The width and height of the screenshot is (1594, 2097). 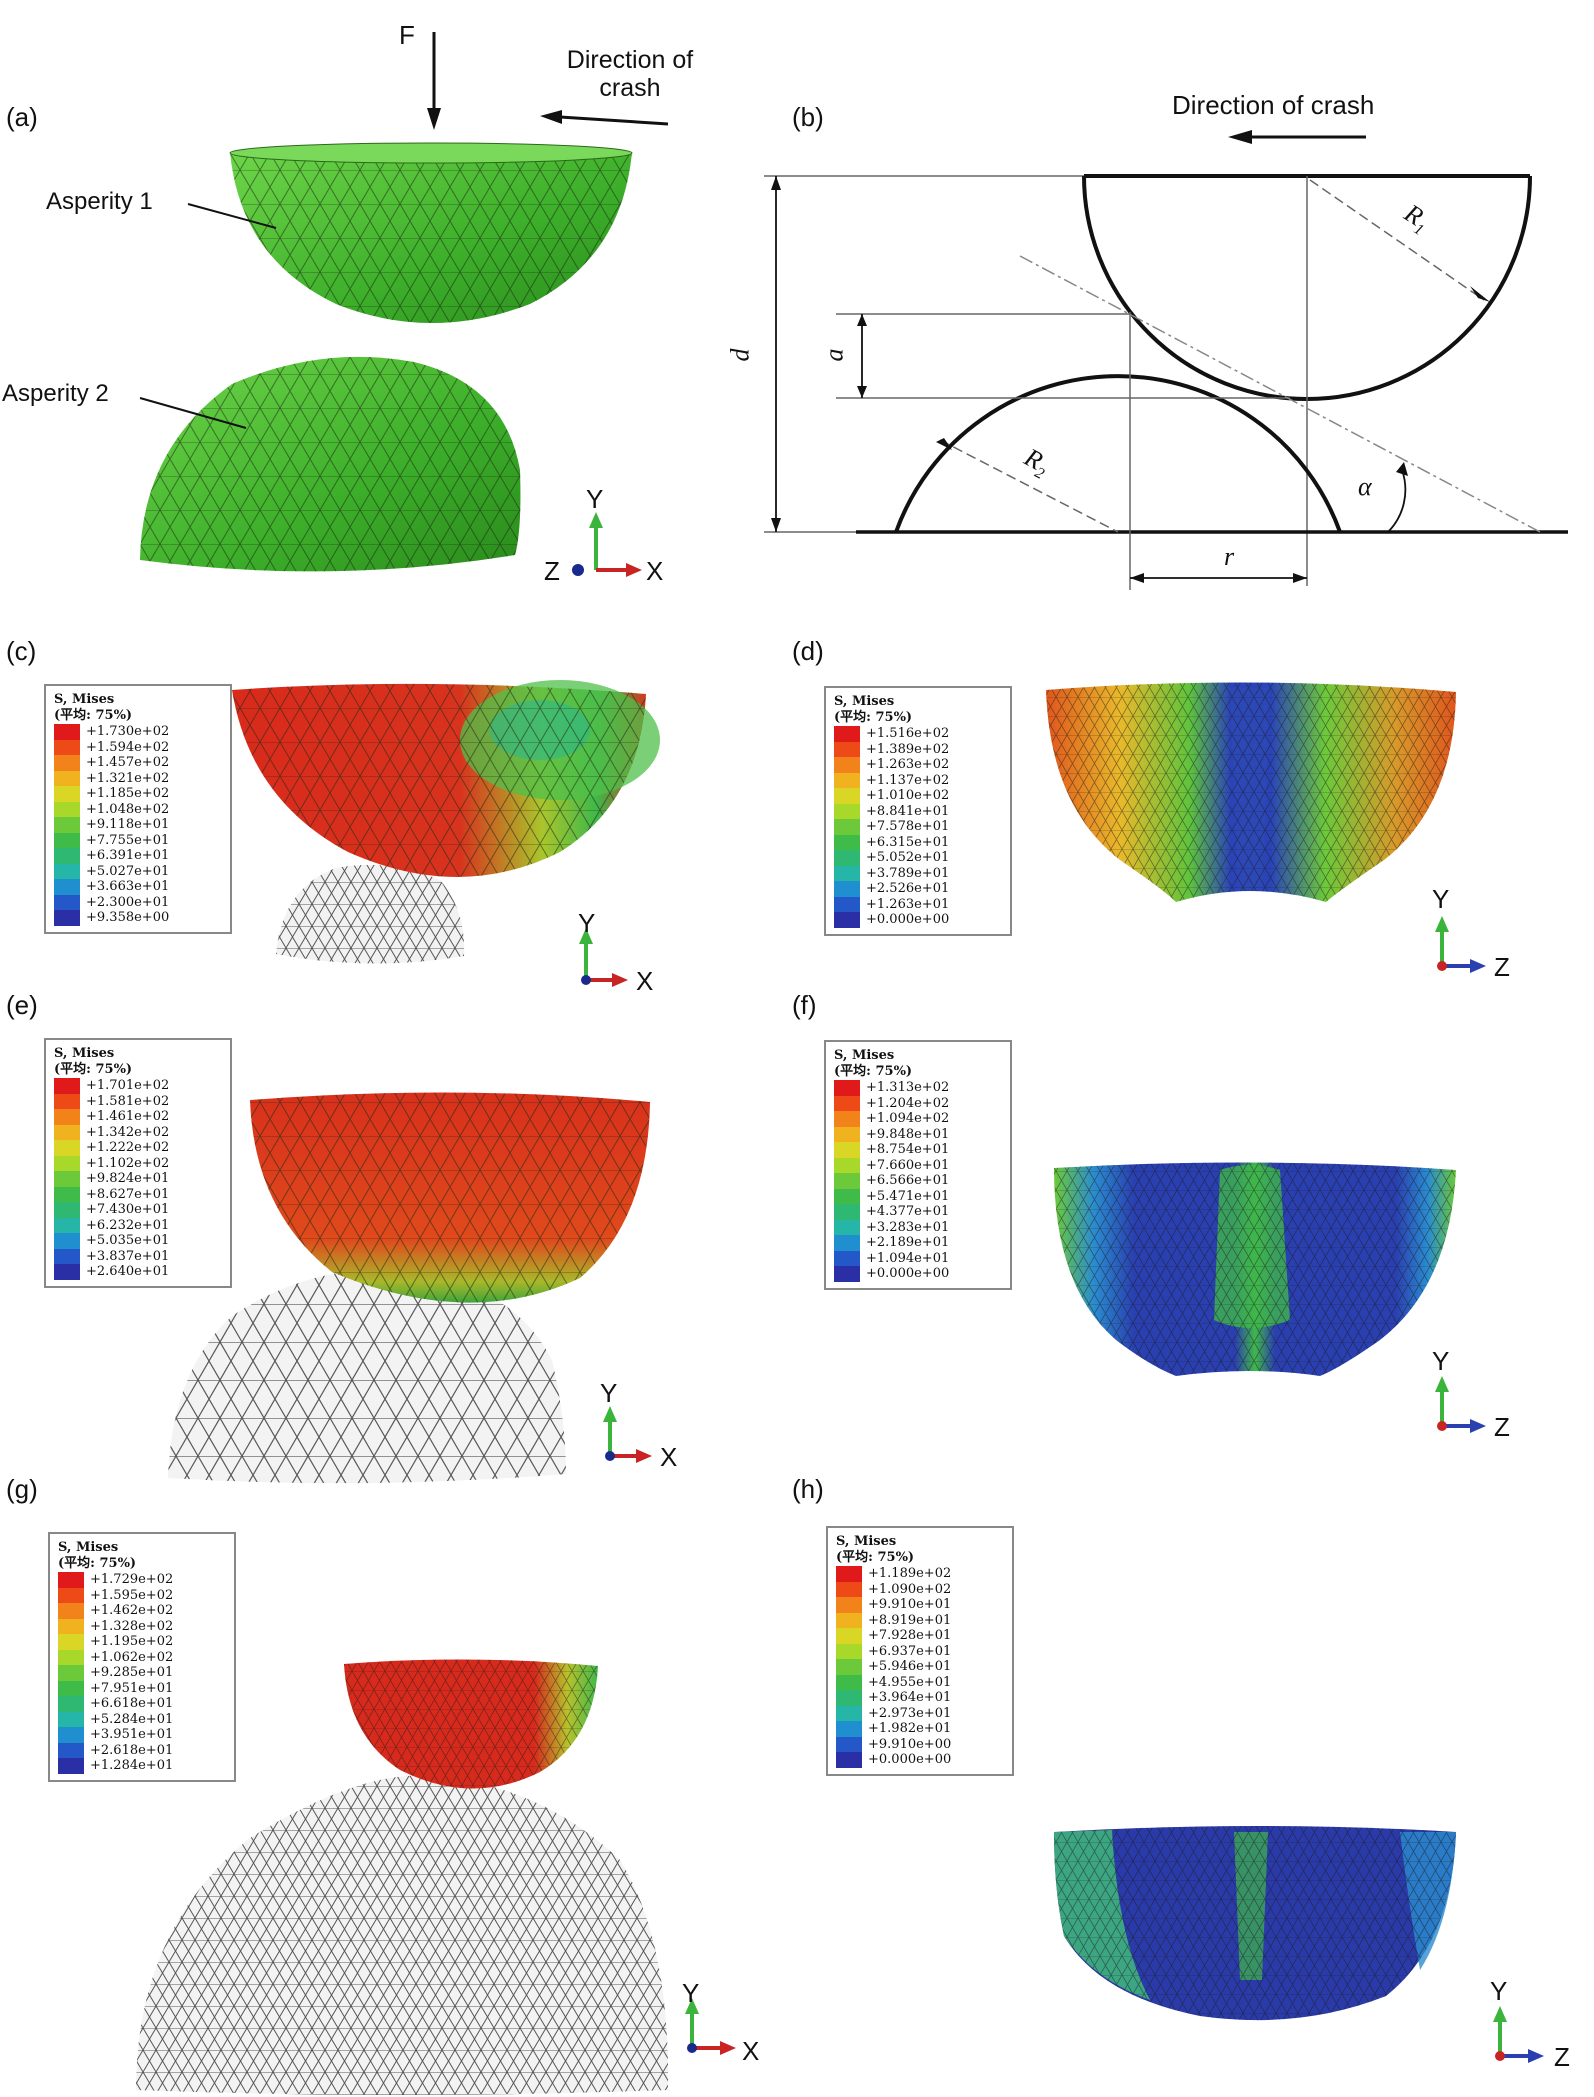 What do you see at coordinates (918, 1181) in the screenshot?
I see `legend-row: +6.566e+01` at bounding box center [918, 1181].